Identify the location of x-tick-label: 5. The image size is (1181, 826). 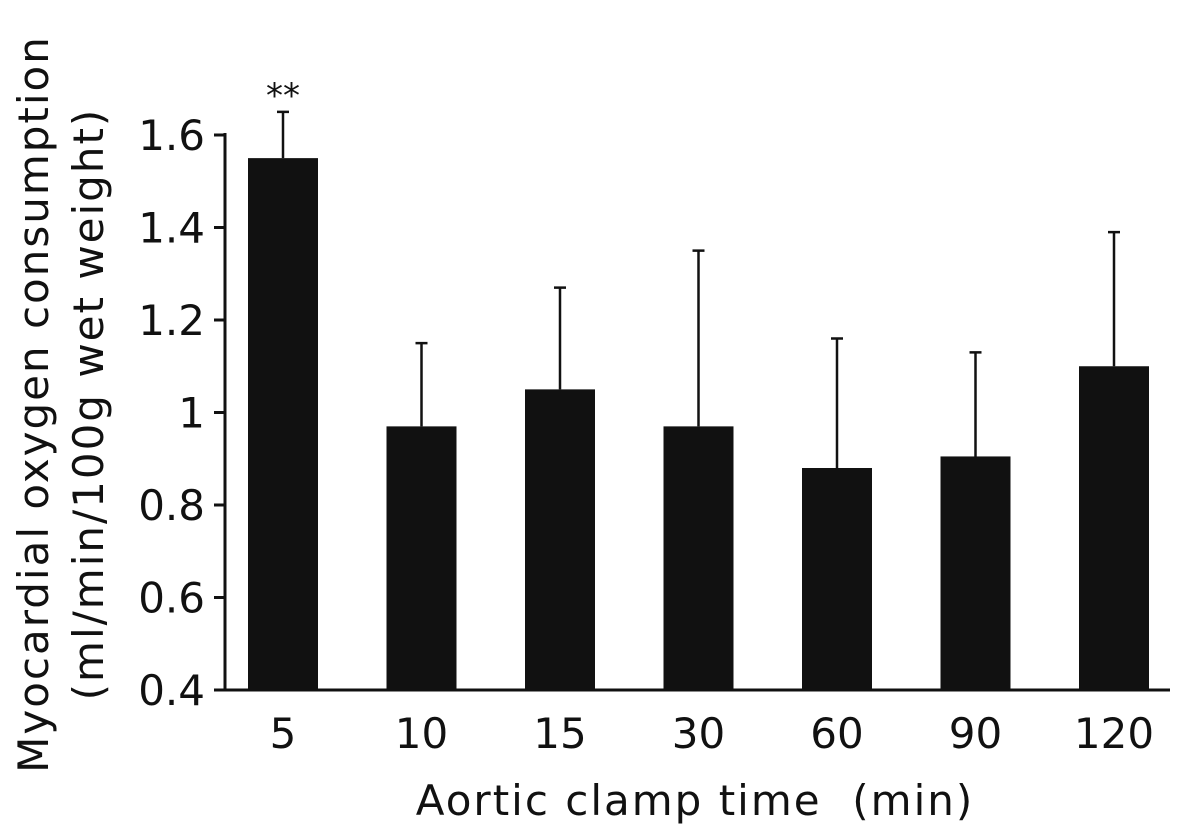
(283, 733).